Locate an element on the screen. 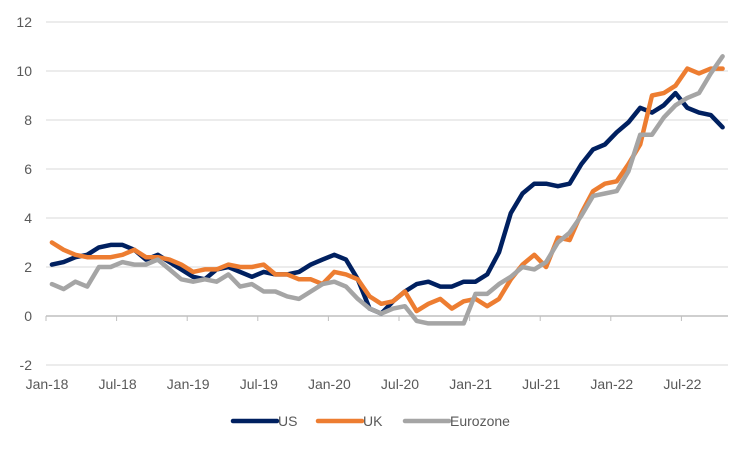 The image size is (750, 450). legend-label-eurozone: Eurozone is located at coordinates (480, 421).